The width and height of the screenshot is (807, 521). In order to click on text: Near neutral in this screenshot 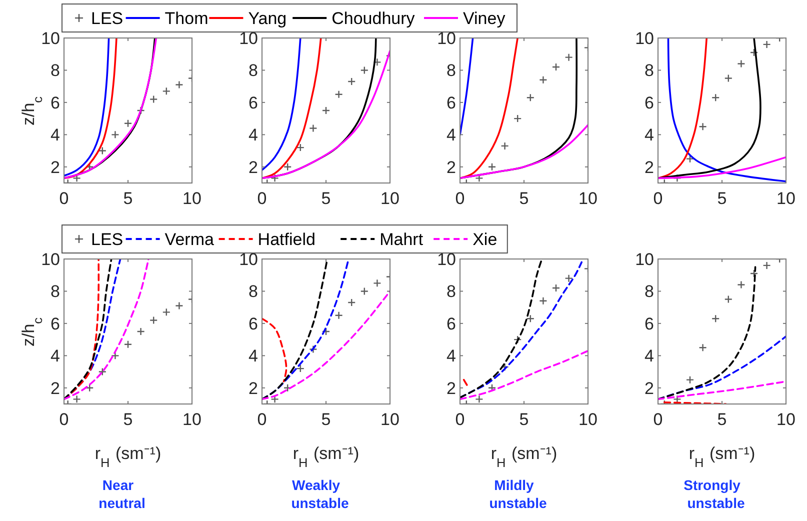, I will do `click(122, 494)`.